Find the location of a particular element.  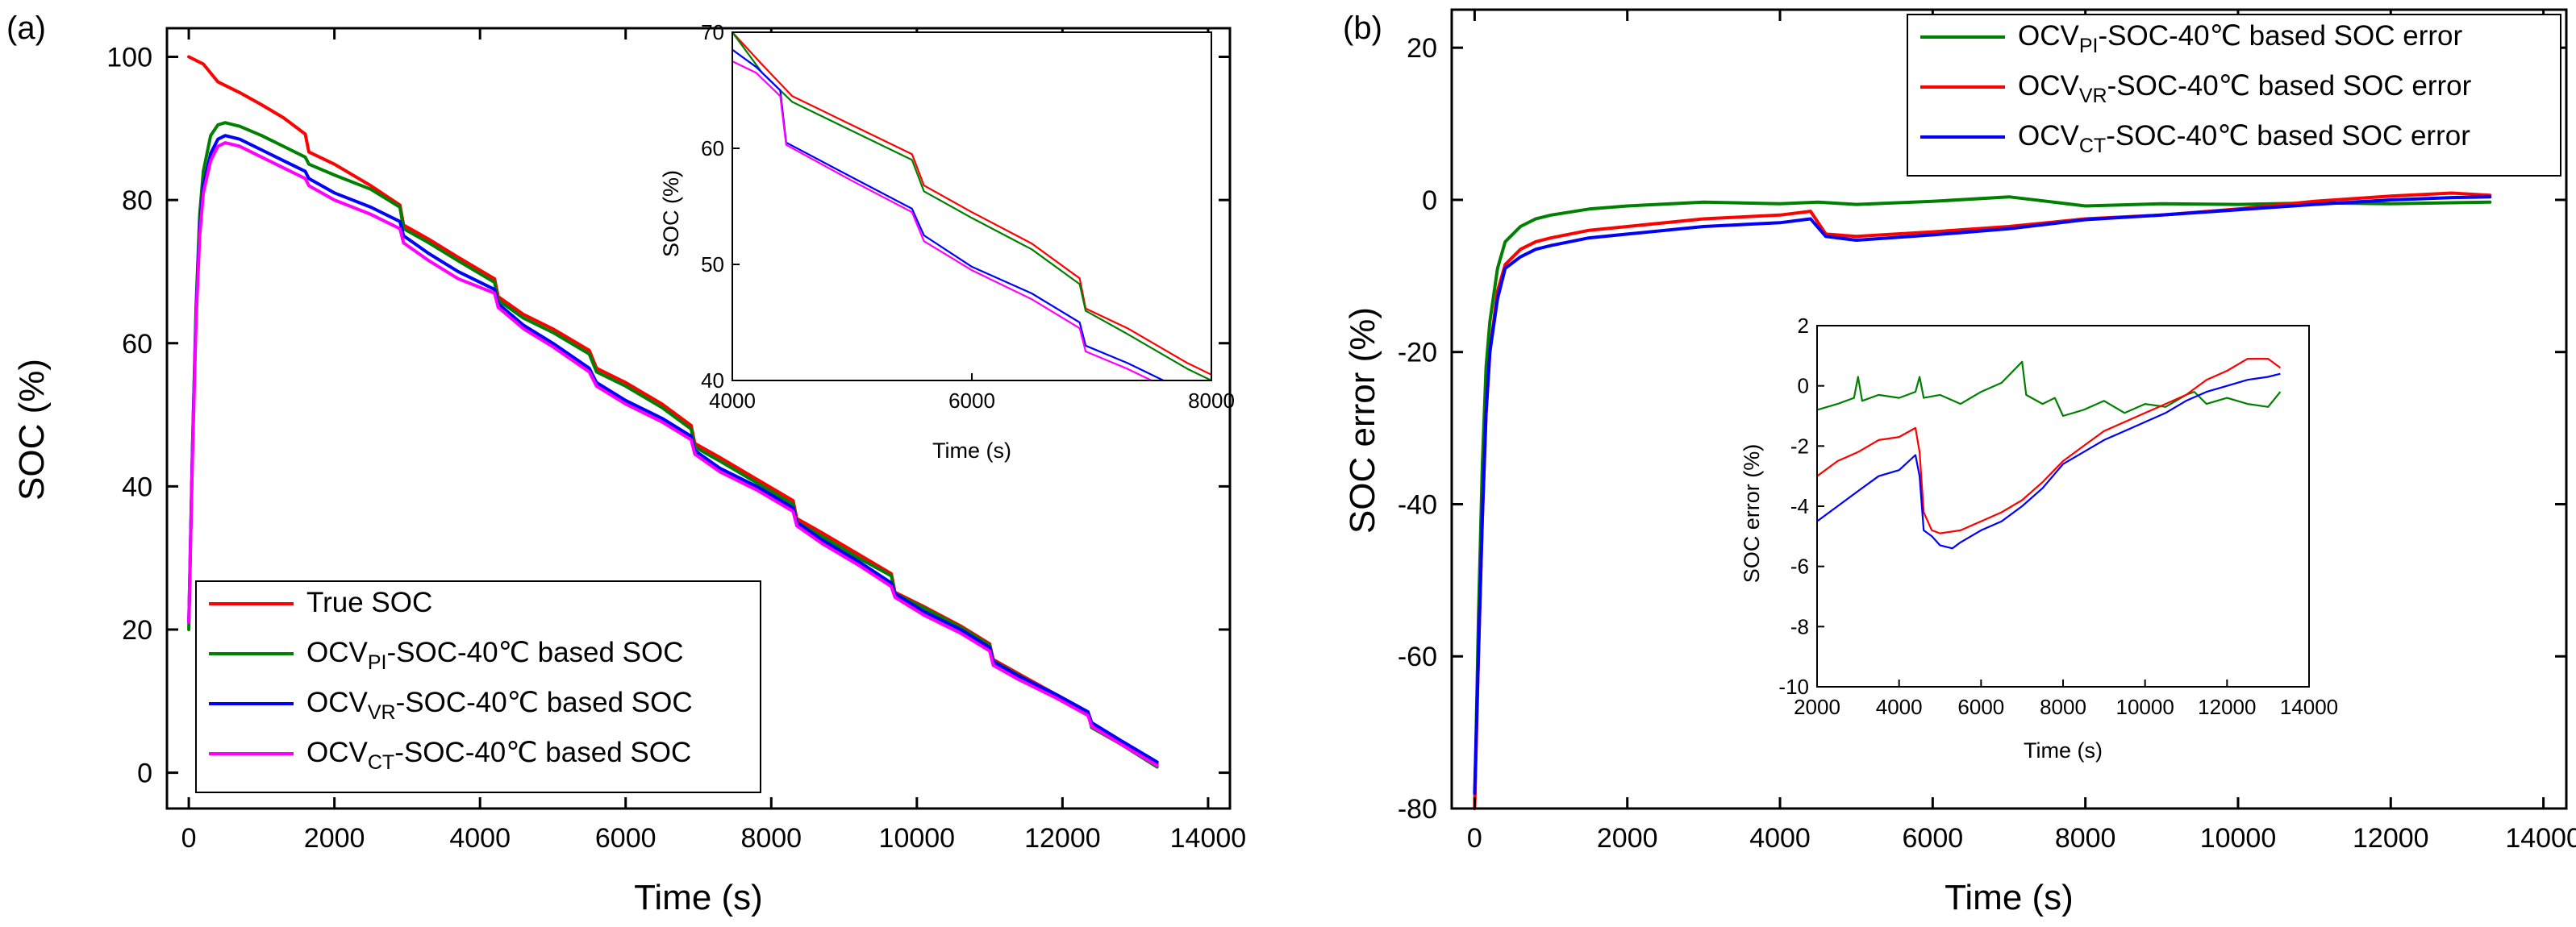

inset-plot: 4000 6000 8000 40 50 60 70 Time (s) SOC (%) is located at coordinates (947, 241).